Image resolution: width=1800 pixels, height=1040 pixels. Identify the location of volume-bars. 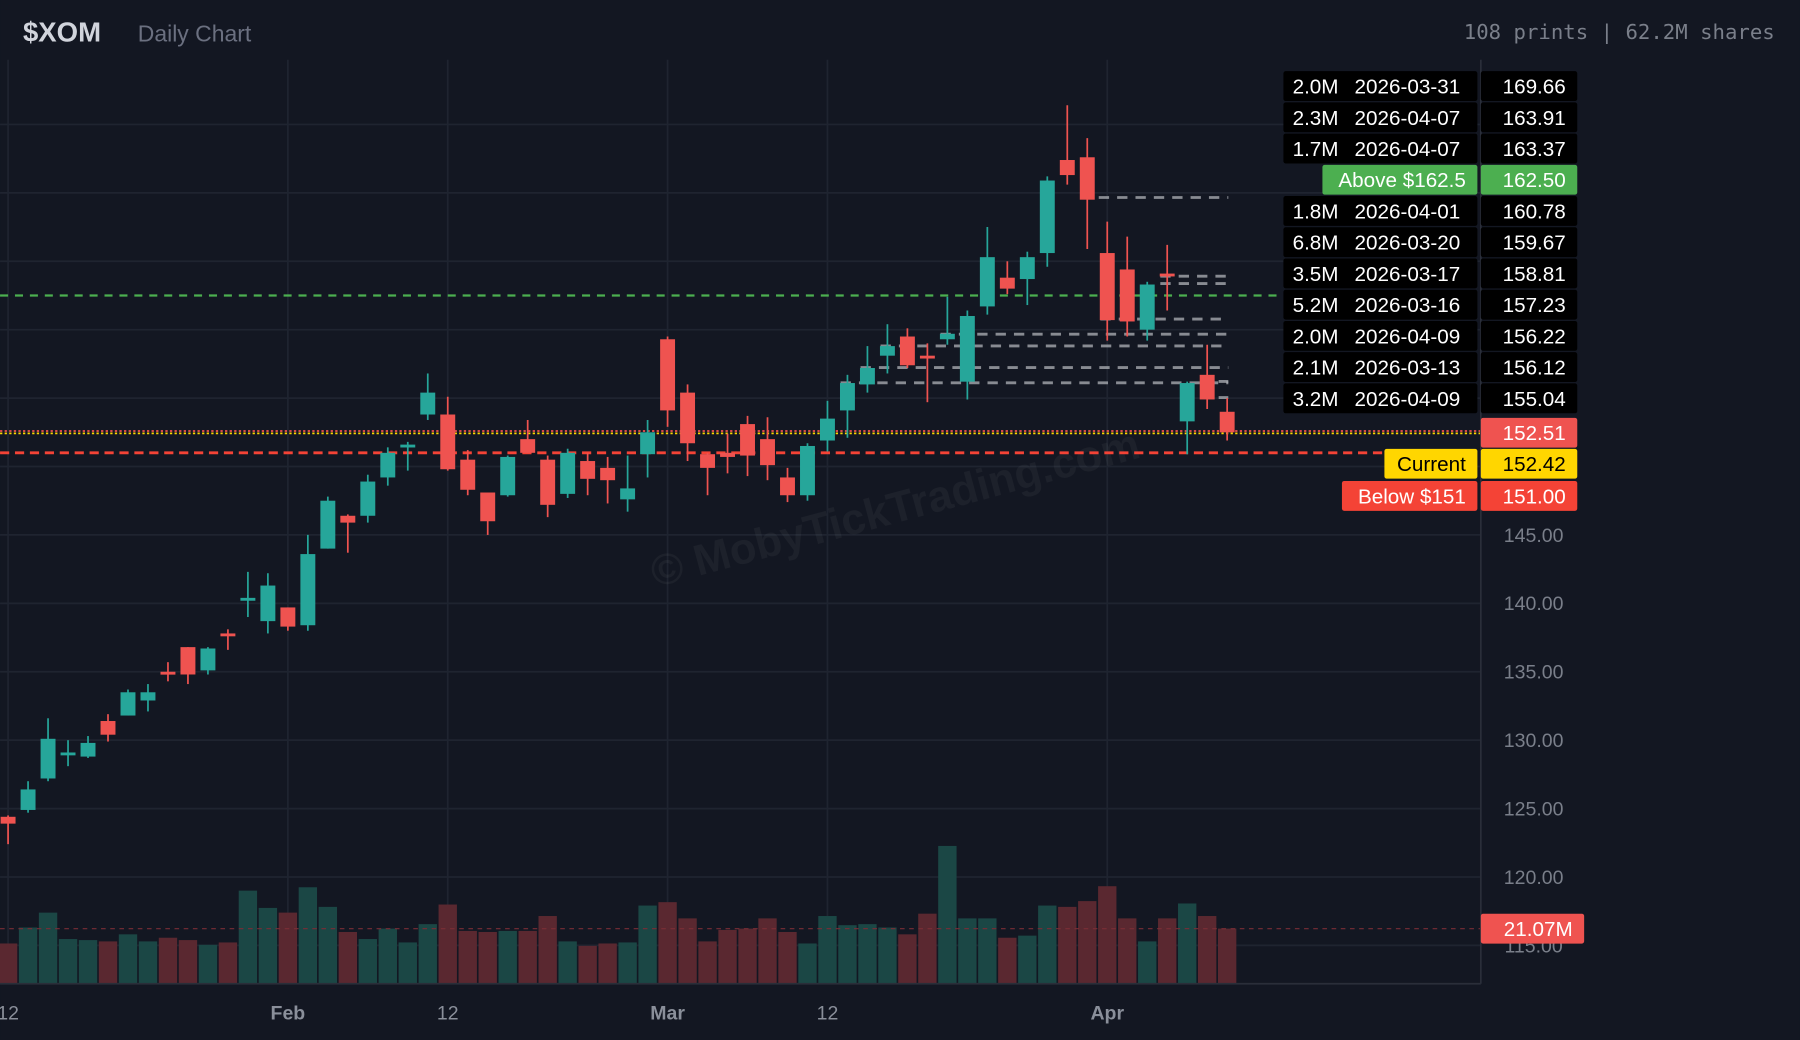
(740, 914).